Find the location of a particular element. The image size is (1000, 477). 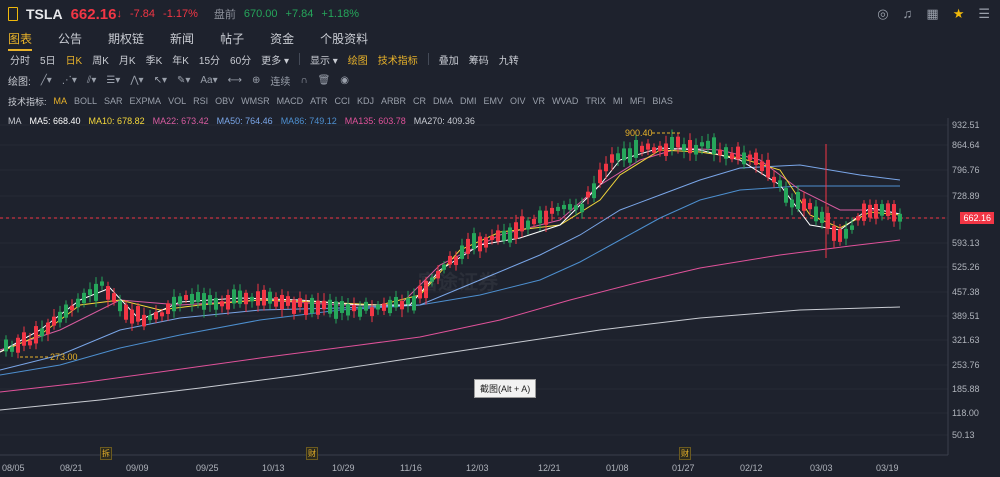

ind-arbr: ARBR is located at coordinates (393, 101).